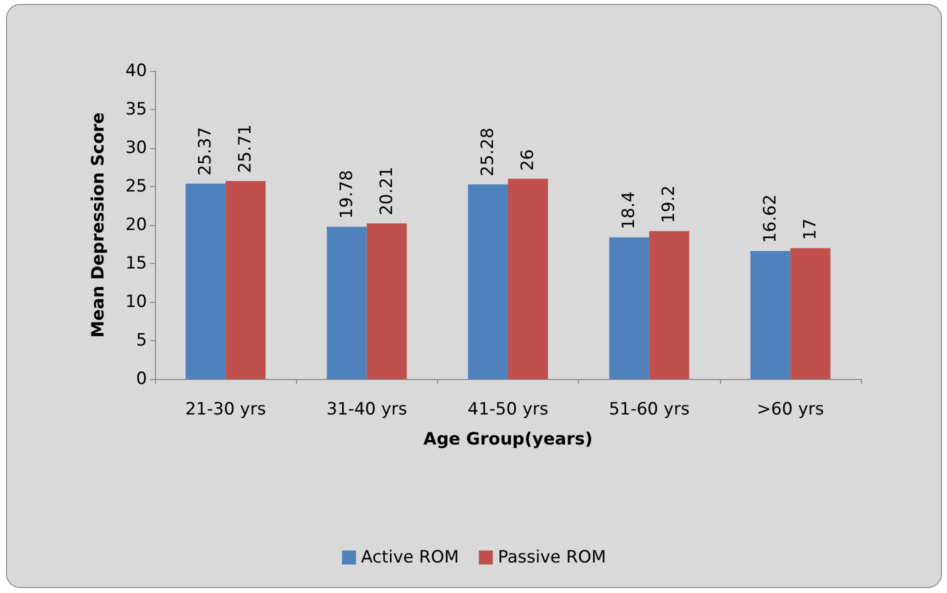 The image size is (947, 593). Describe the element at coordinates (136, 264) in the screenshot. I see `y-tick-label: 15` at that location.